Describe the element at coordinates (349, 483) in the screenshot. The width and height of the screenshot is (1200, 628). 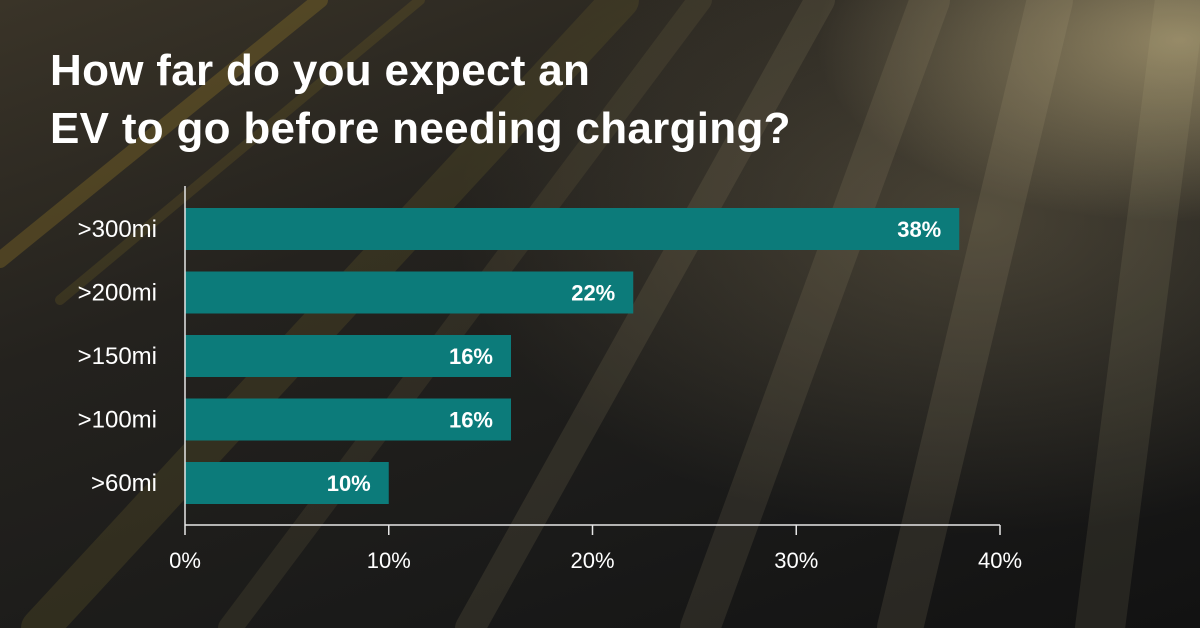
I see `data-label: 10%` at that location.